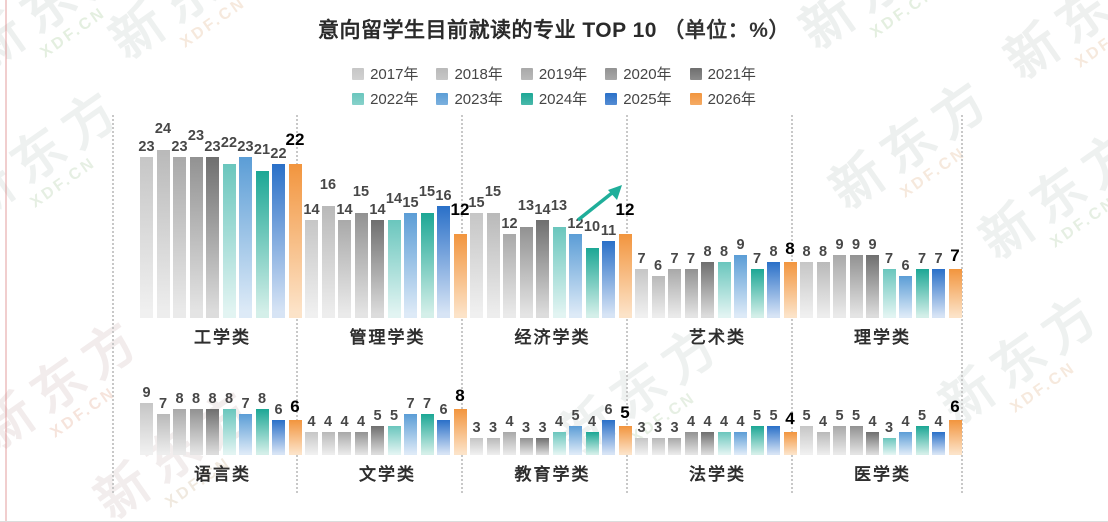 The width and height of the screenshot is (1108, 522). What do you see at coordinates (526, 205) in the screenshot?
I see `value-label-2020: 13` at bounding box center [526, 205].